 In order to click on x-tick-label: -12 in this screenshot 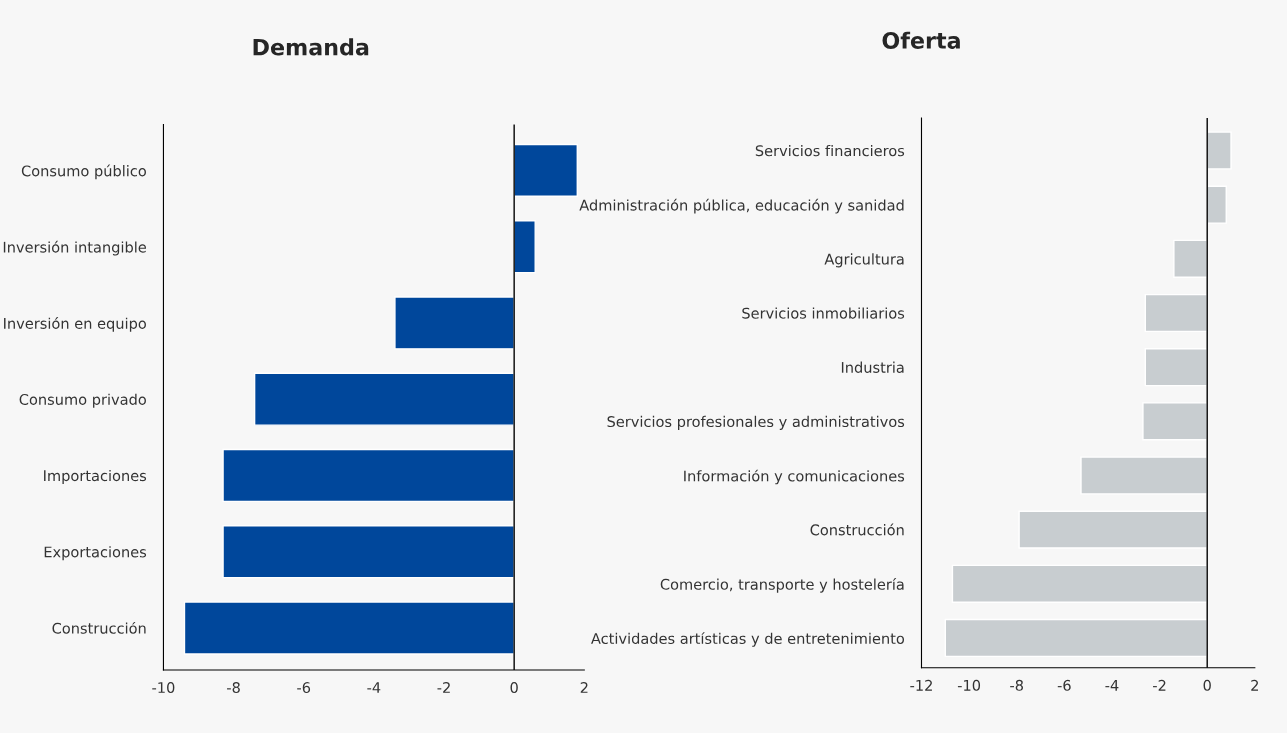, I will do `click(921, 685)`.